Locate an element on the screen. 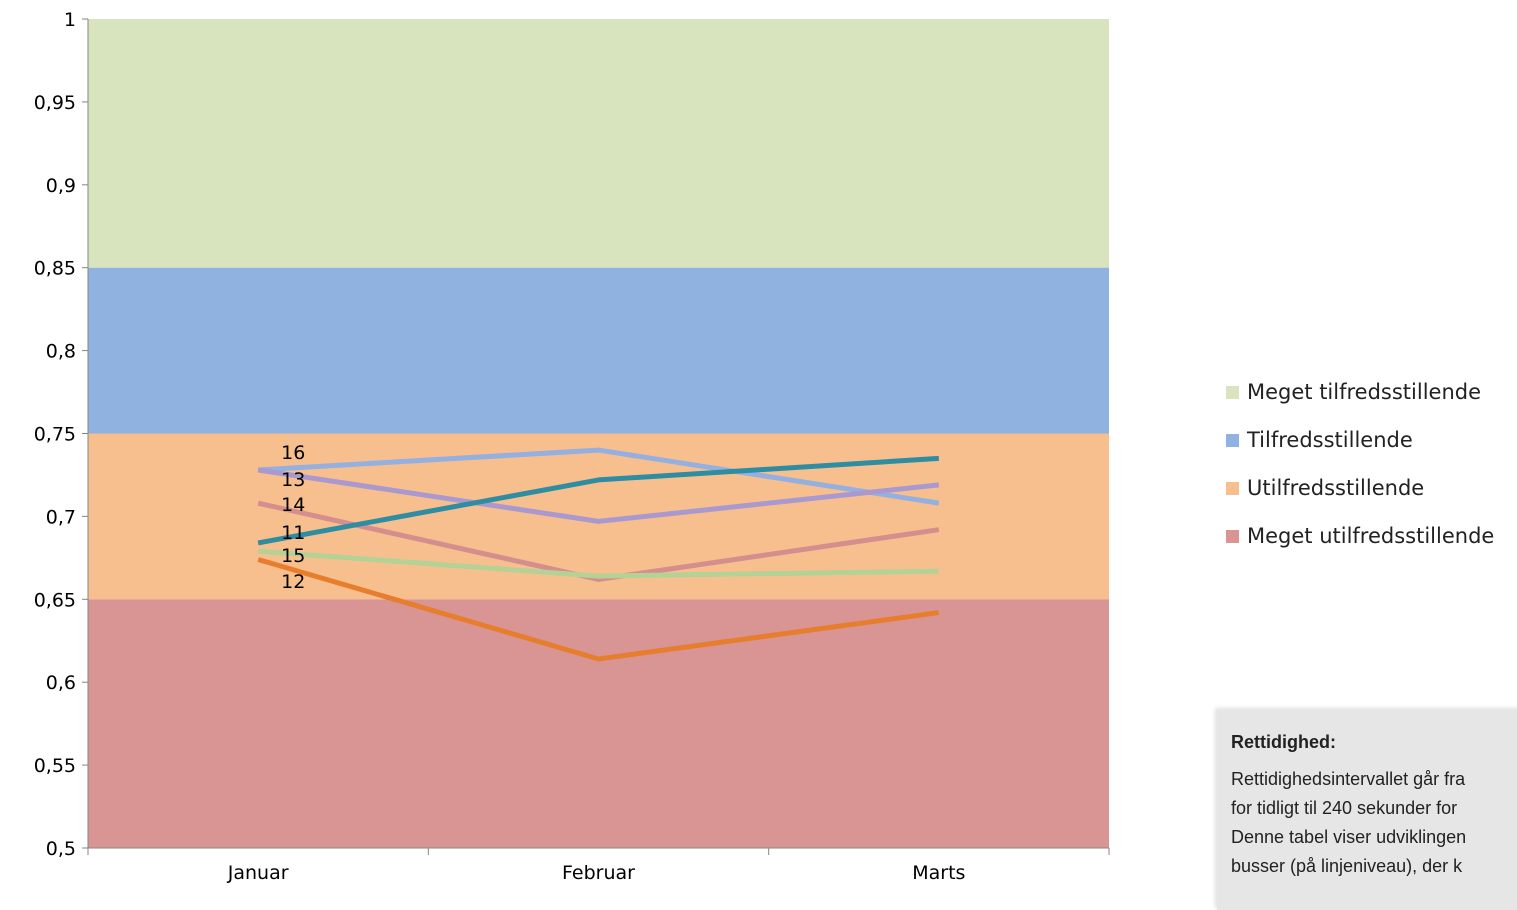 This screenshot has width=1517, height=910. y-tick-label: 0,5 is located at coordinates (61, 849).